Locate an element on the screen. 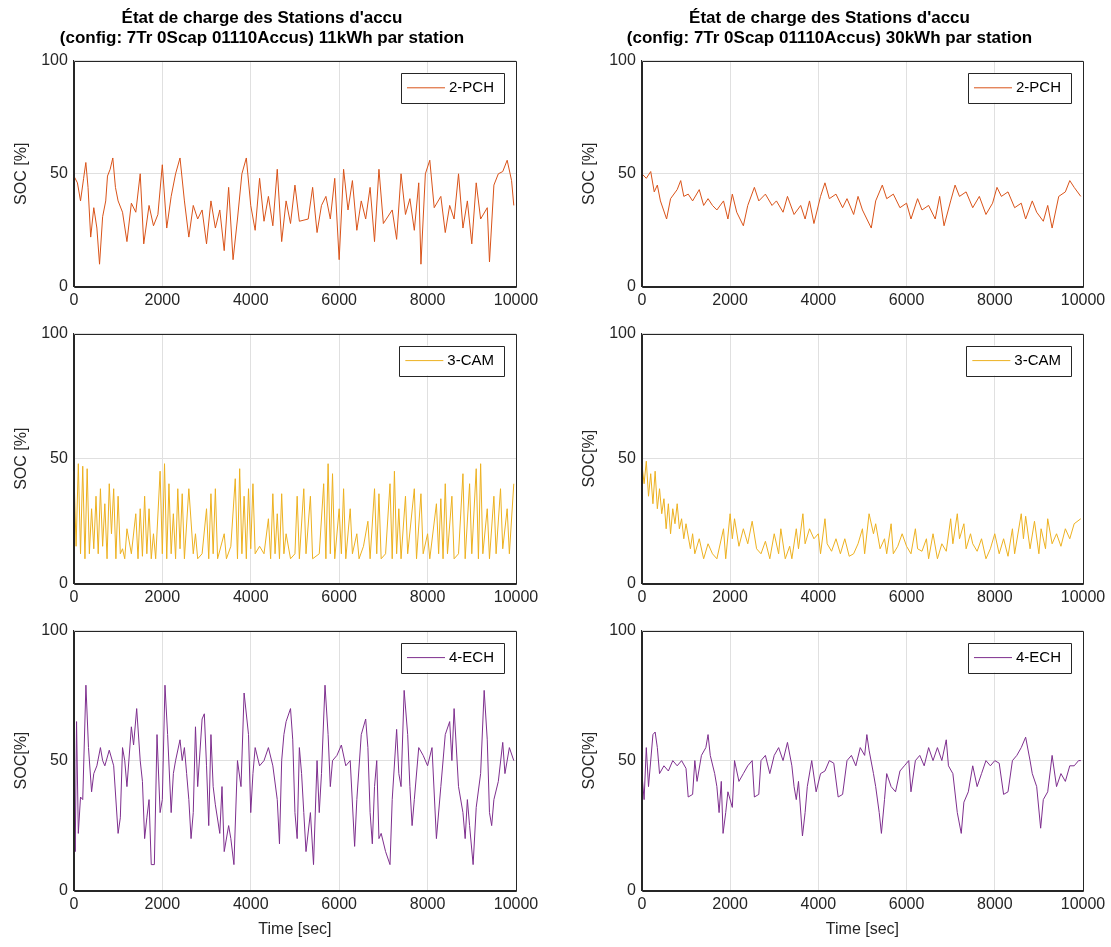 The width and height of the screenshot is (1111, 947). chart-title: État de charge des Stations d'accu (config: 7Tr 0Scap 01110Accus) 11kWh par station is located at coordinates (262, 27).